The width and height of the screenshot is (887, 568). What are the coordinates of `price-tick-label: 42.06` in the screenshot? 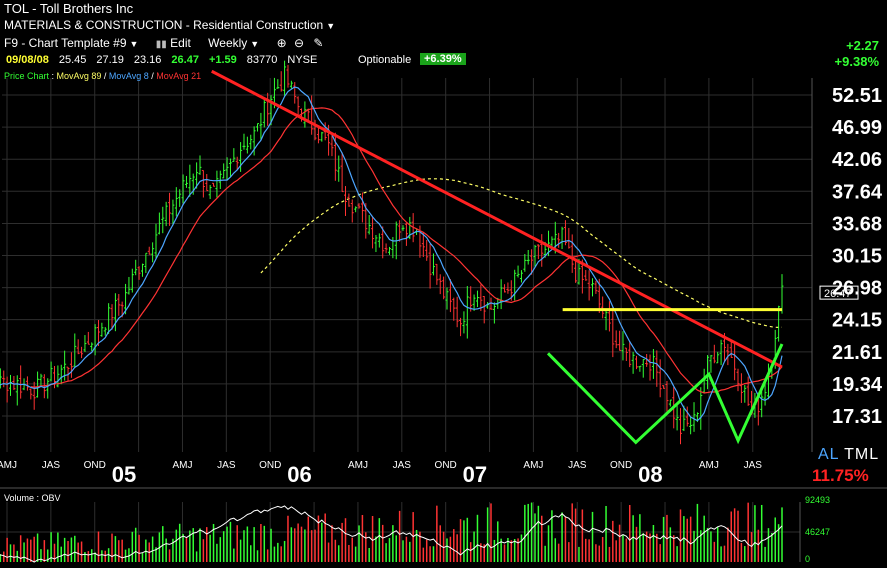 It's located at (857, 160).